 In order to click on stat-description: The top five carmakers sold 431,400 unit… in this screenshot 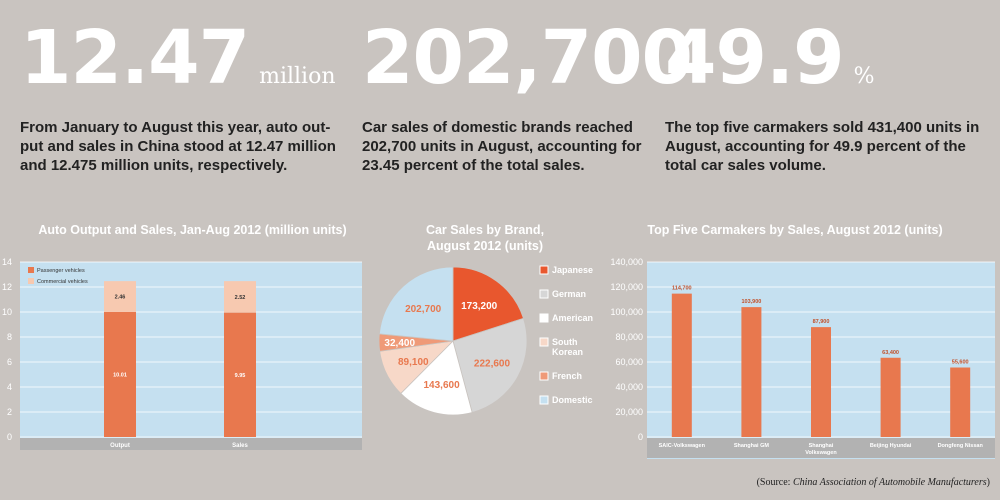, I will do `click(822, 146)`.